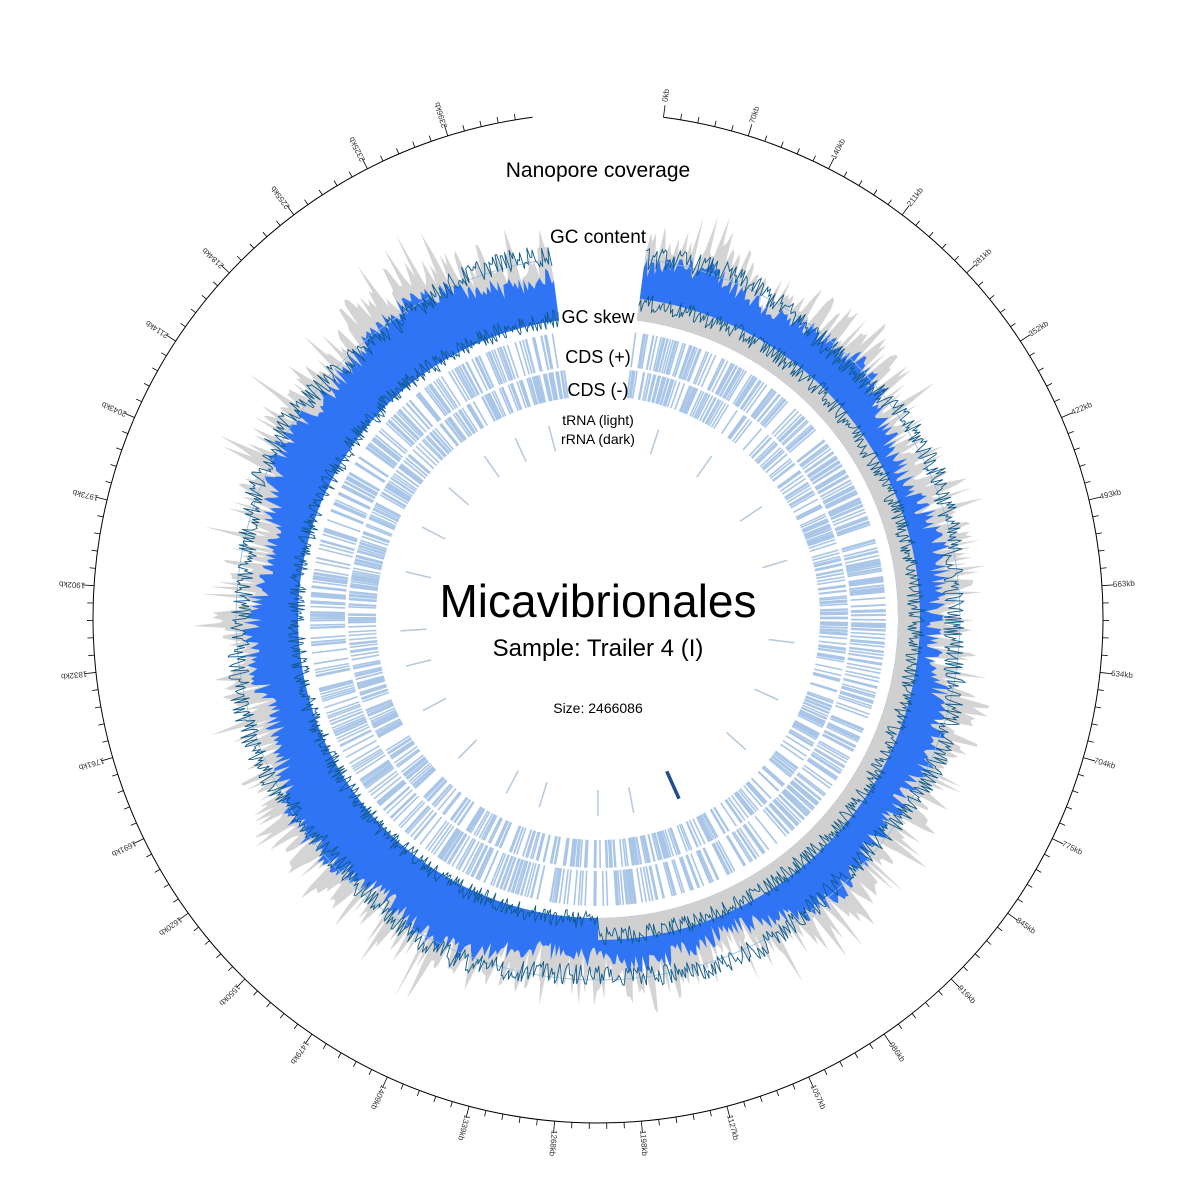 The height and width of the screenshot is (1200, 1200). I want to click on rna-track, so click(597, 620).